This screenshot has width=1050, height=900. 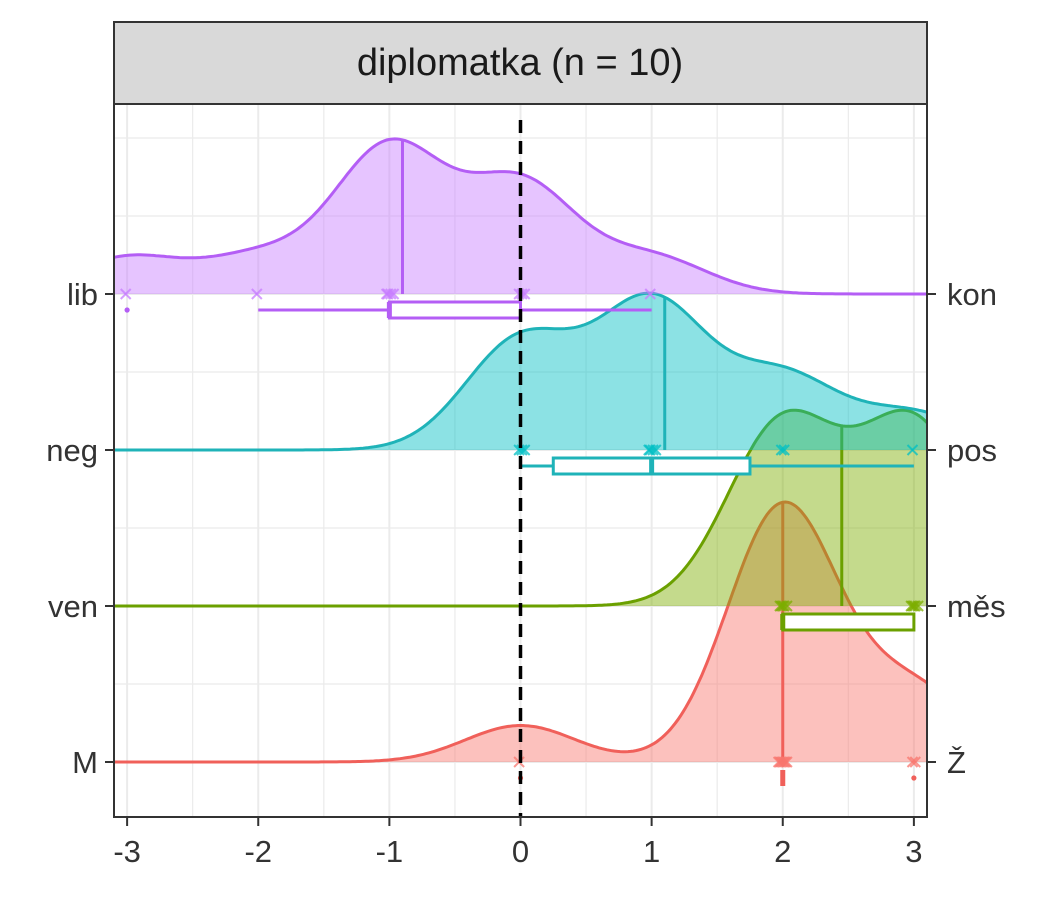 What do you see at coordinates (717, 466) in the screenshot?
I see `boxplot-neg-pos` at bounding box center [717, 466].